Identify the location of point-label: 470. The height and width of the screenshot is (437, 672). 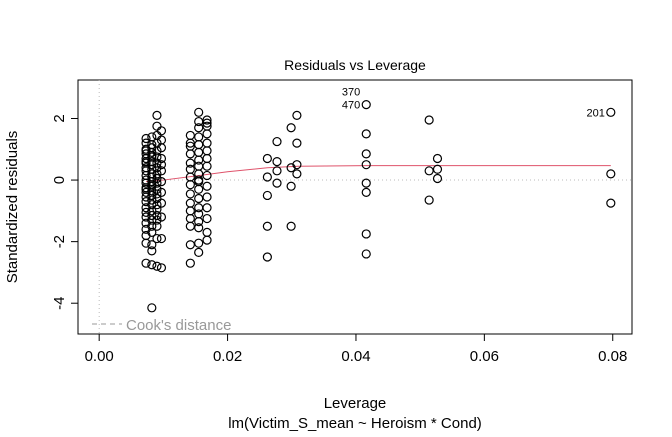
(351, 106).